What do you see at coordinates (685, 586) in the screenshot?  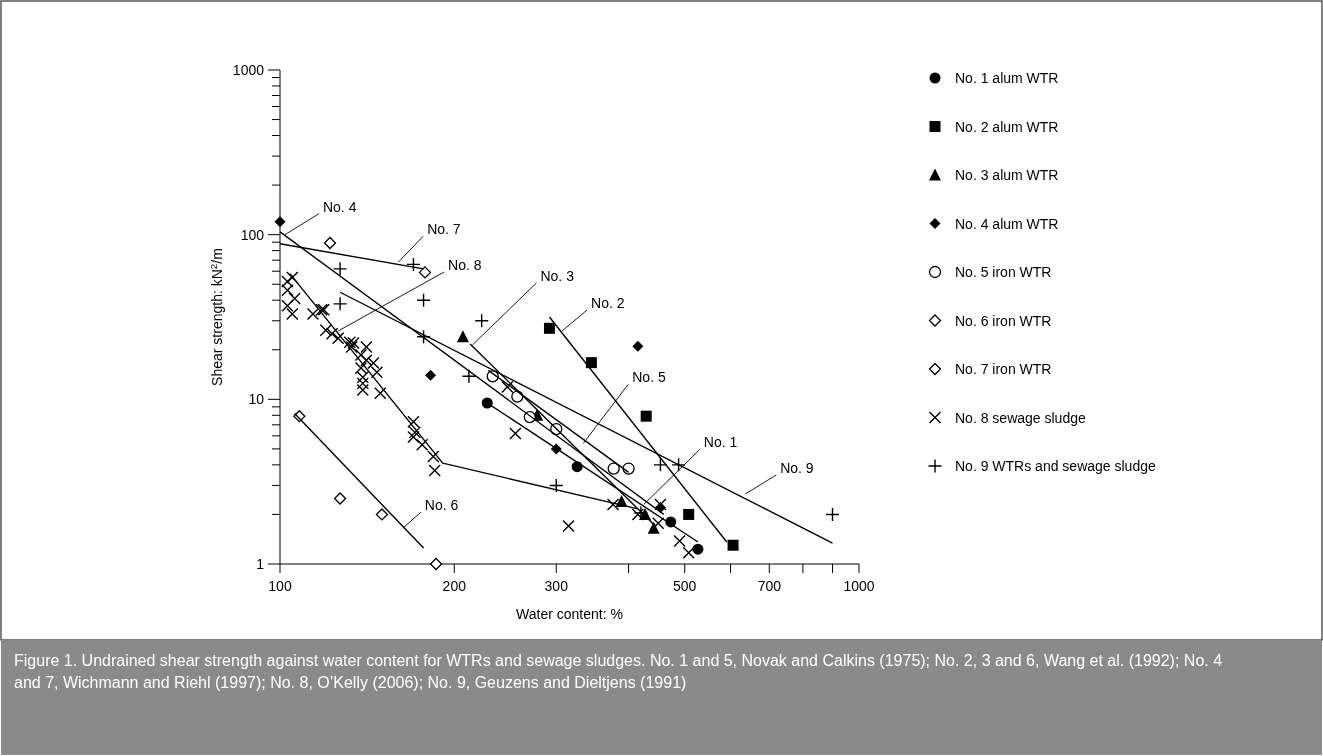 I see `x-tick-label: 500` at bounding box center [685, 586].